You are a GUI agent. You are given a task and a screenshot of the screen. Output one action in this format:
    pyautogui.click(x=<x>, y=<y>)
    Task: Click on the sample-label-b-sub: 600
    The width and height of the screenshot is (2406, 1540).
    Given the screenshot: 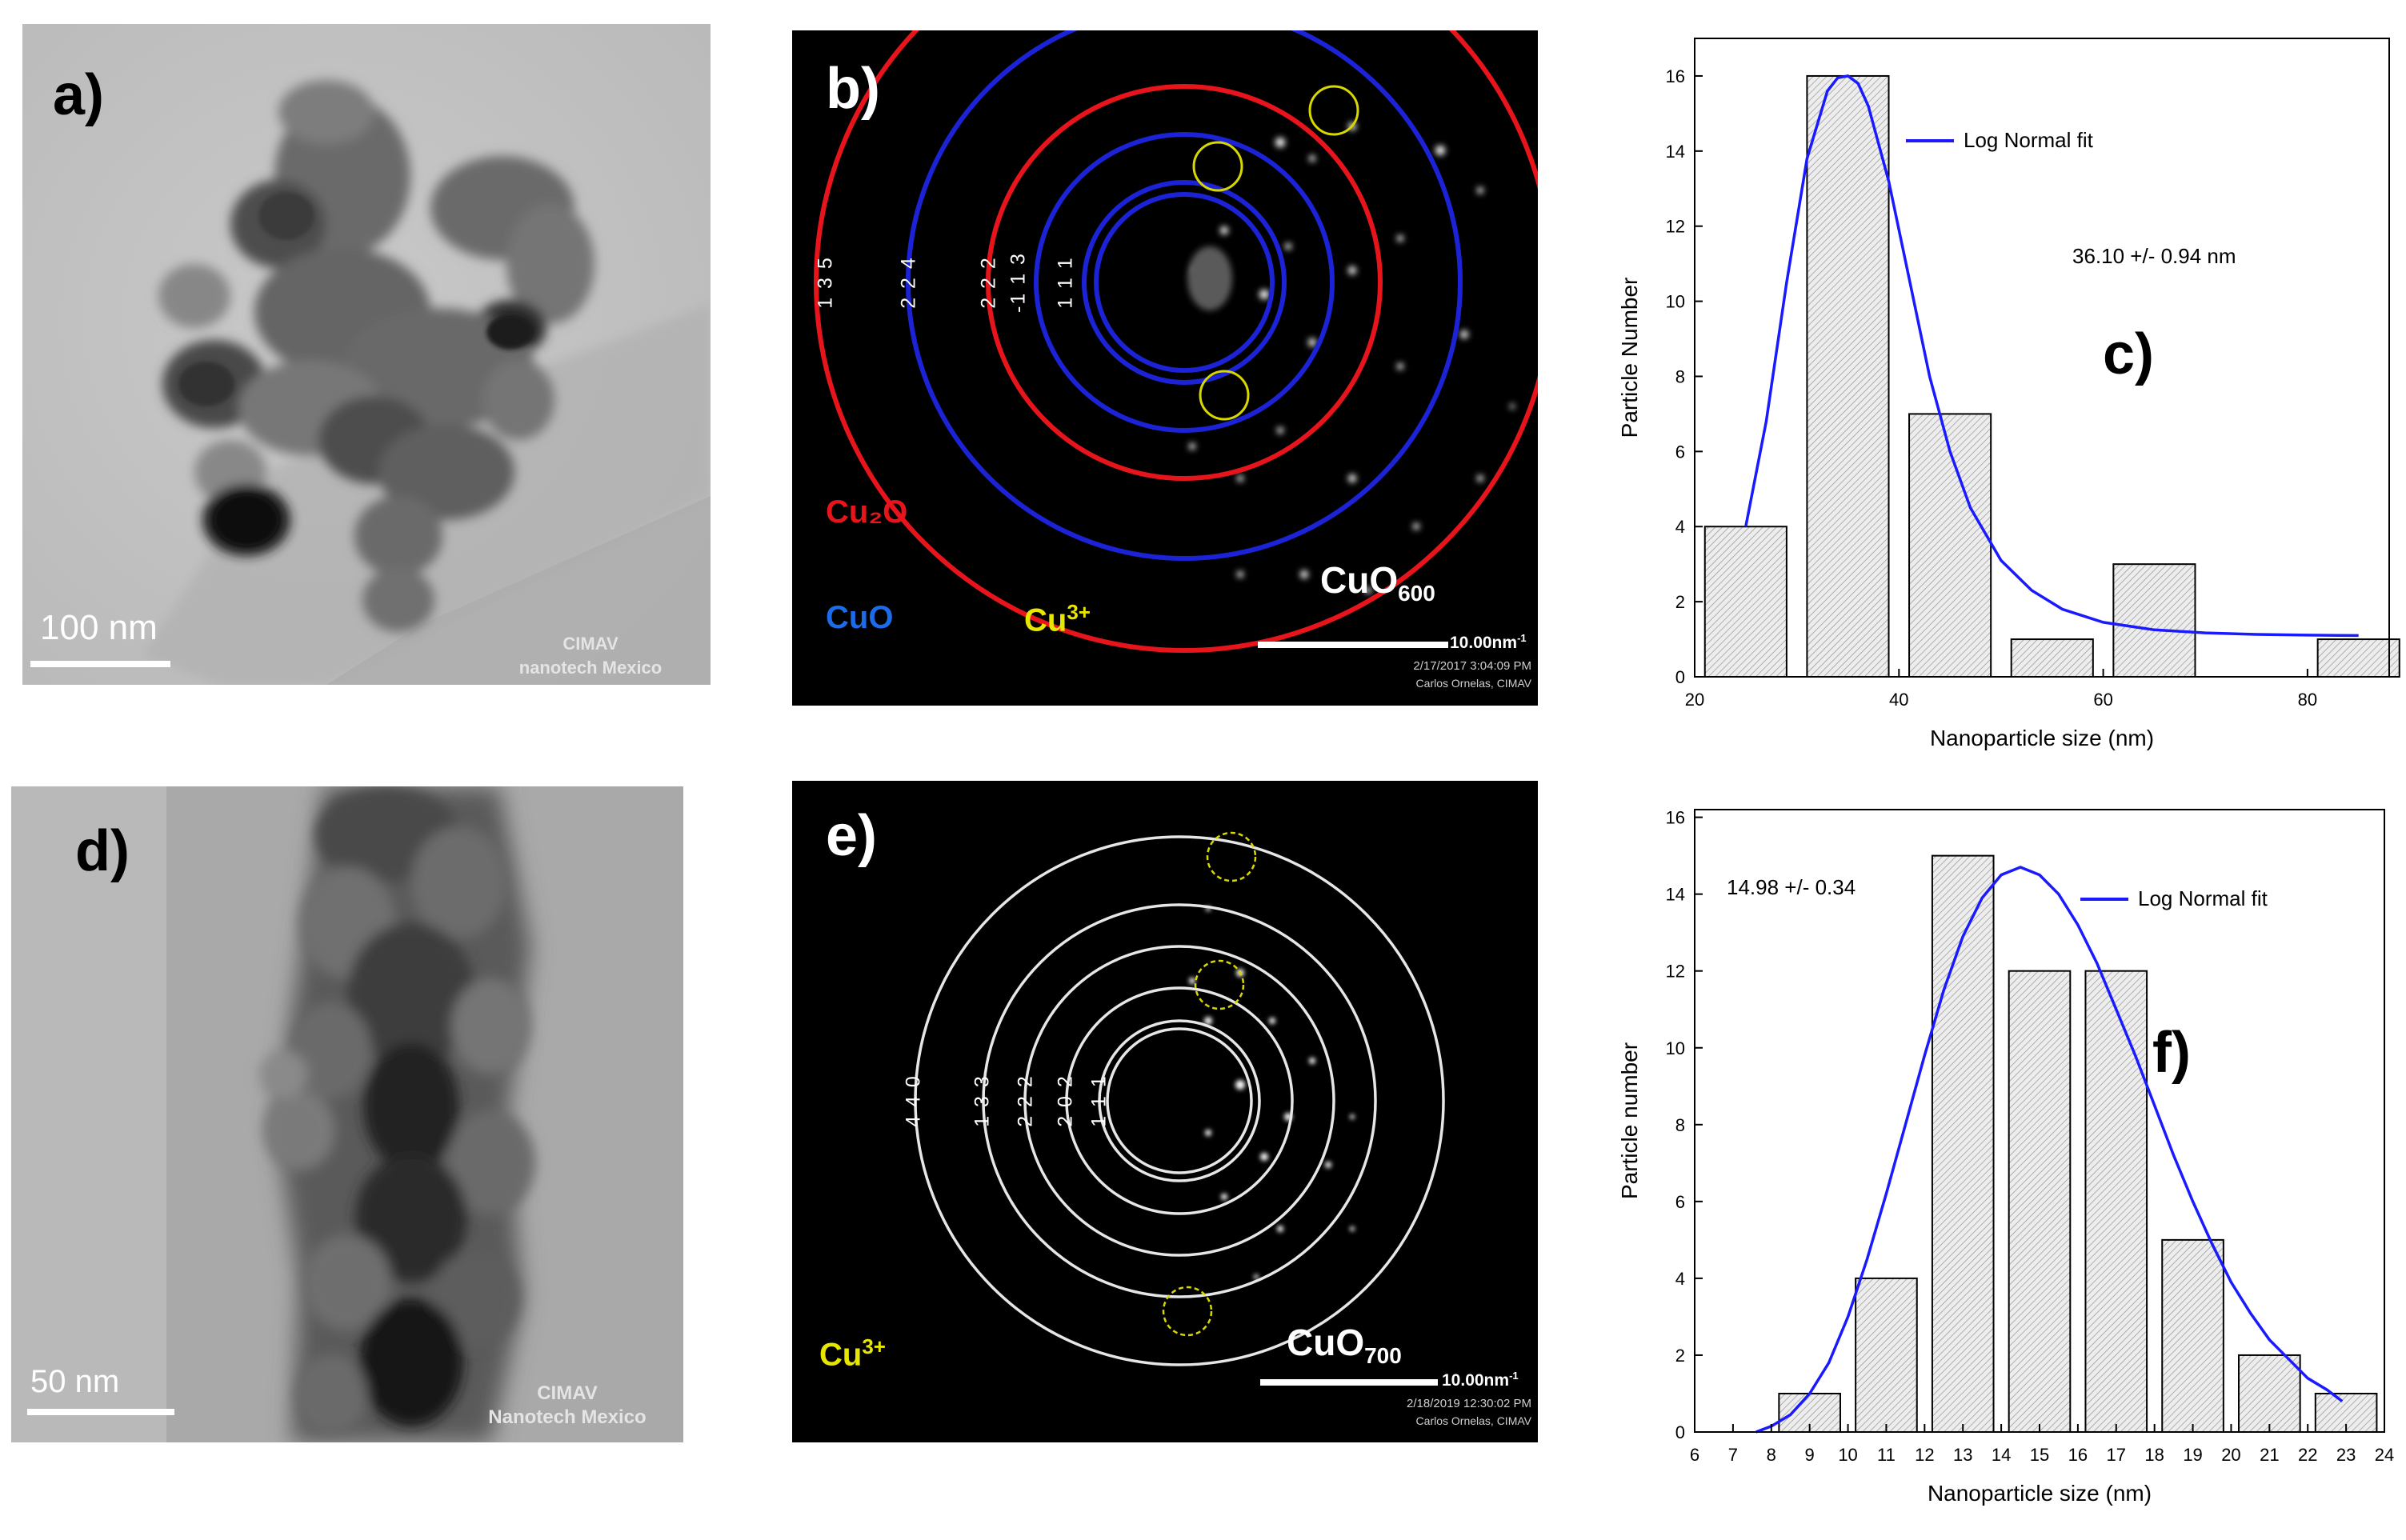 What is the action you would take?
    pyautogui.click(x=1417, y=593)
    